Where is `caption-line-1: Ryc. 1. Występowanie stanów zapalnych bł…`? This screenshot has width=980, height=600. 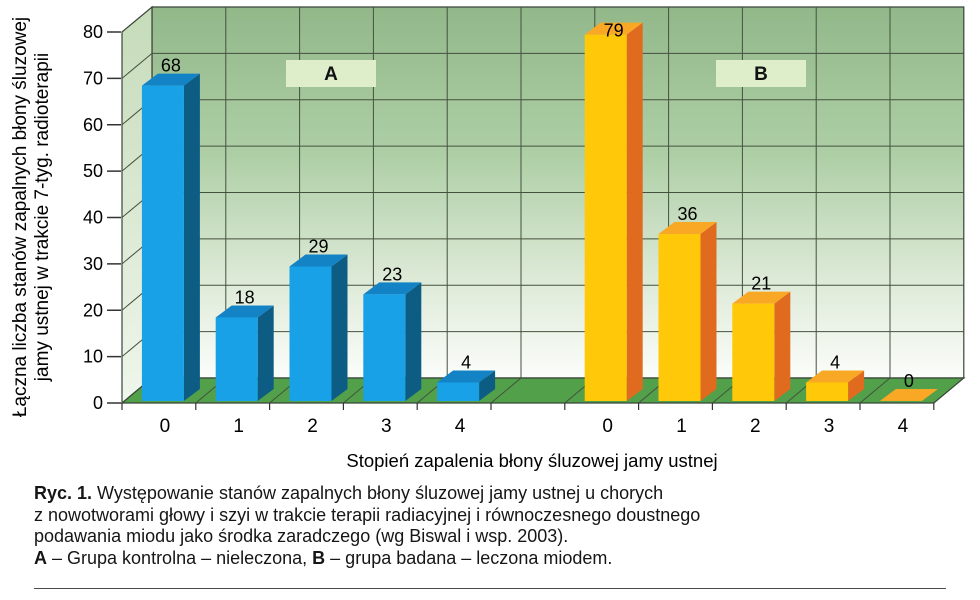 caption-line-1: Ryc. 1. Występowanie stanów zapalnych bł… is located at coordinates (490, 494).